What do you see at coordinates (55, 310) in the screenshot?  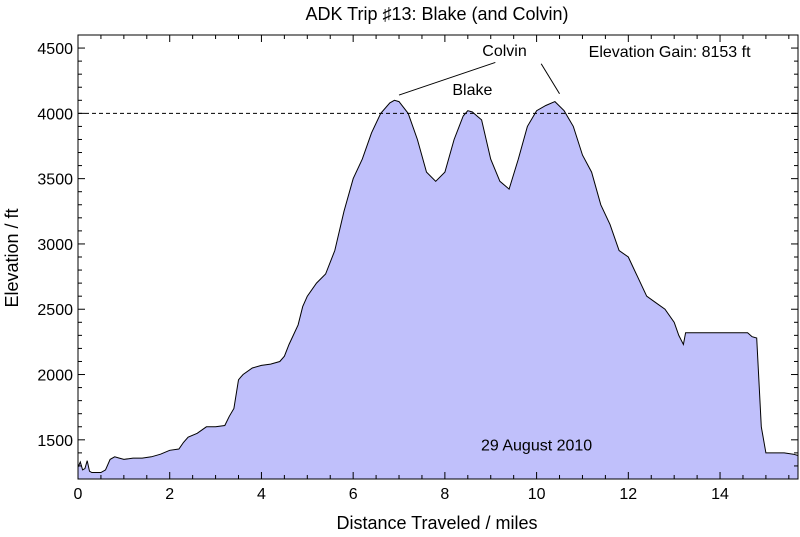 I see `y-tick-label-2500: 2500` at bounding box center [55, 310].